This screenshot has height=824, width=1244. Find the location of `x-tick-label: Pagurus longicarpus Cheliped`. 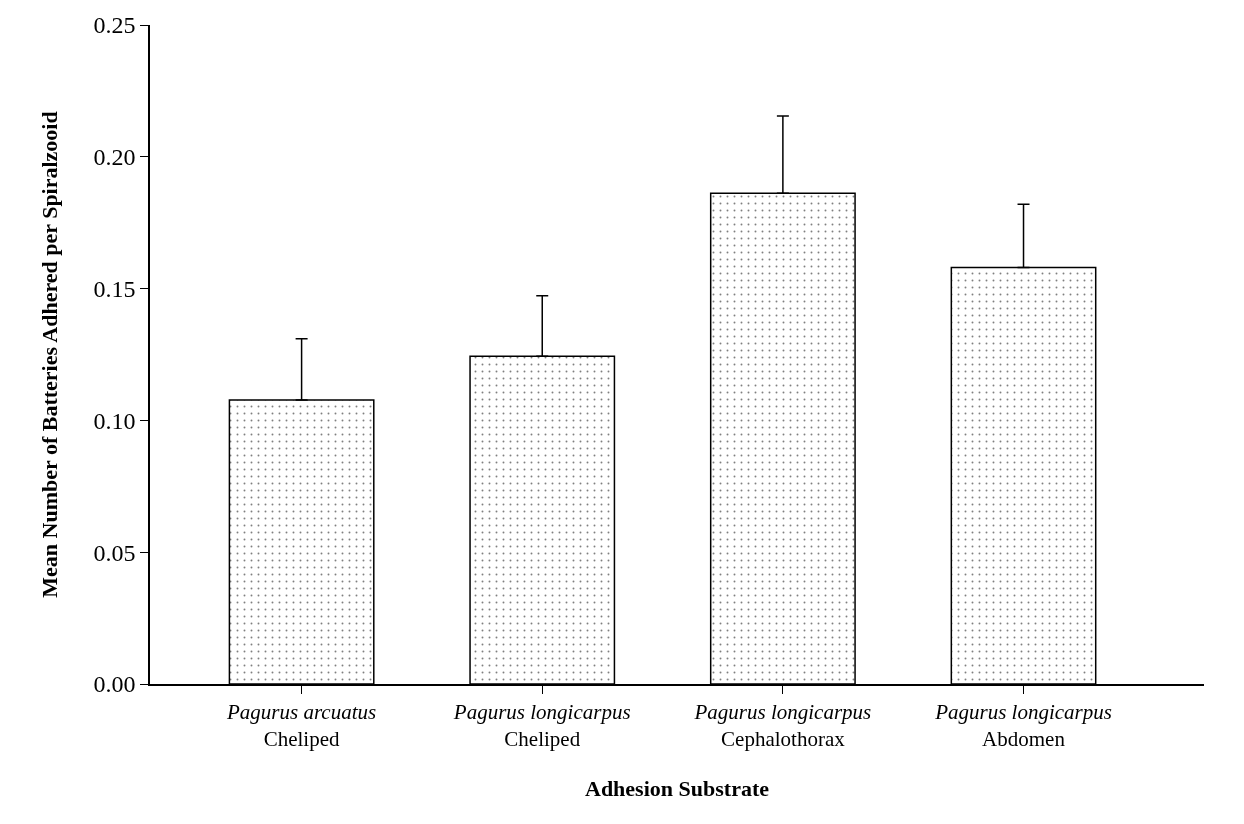

x-tick-label: Pagurus longicarpus Cheliped is located at coordinates (541, 725).